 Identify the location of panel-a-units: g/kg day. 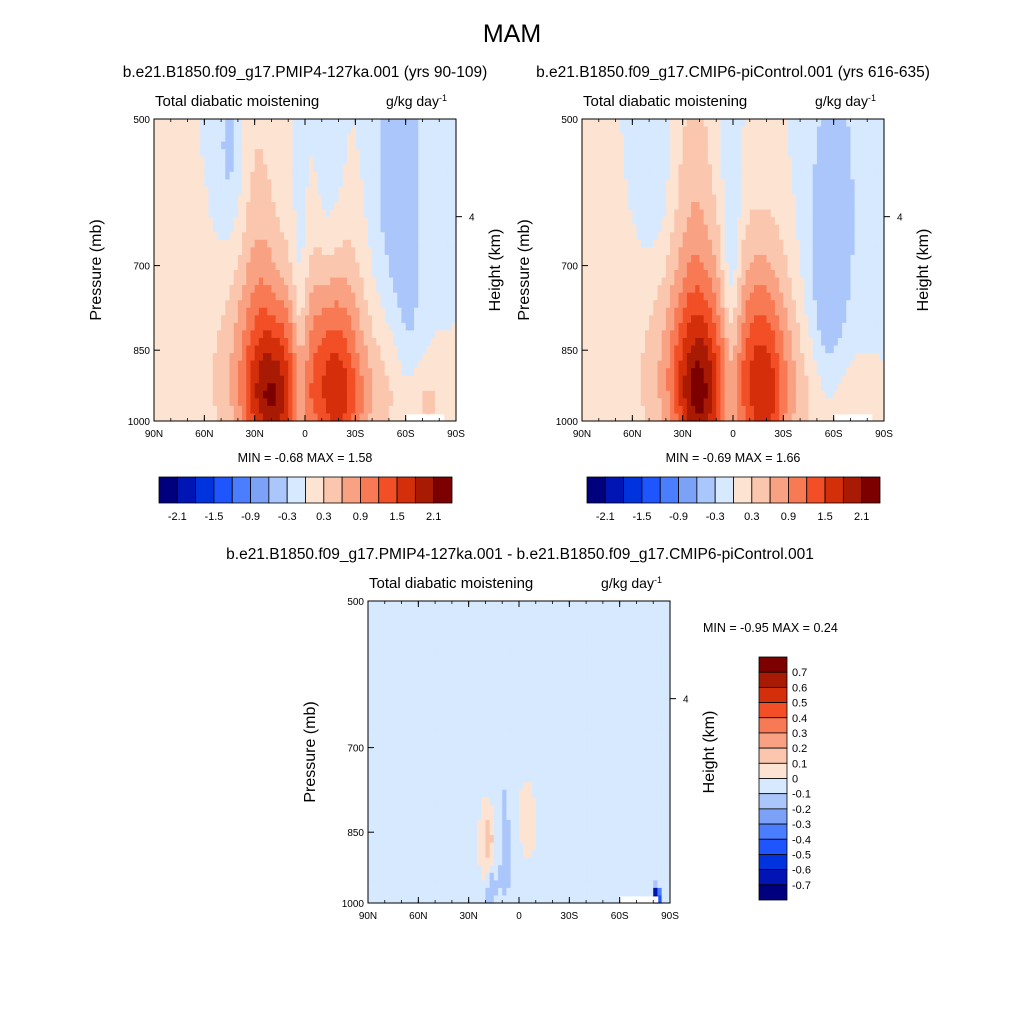
(412, 101).